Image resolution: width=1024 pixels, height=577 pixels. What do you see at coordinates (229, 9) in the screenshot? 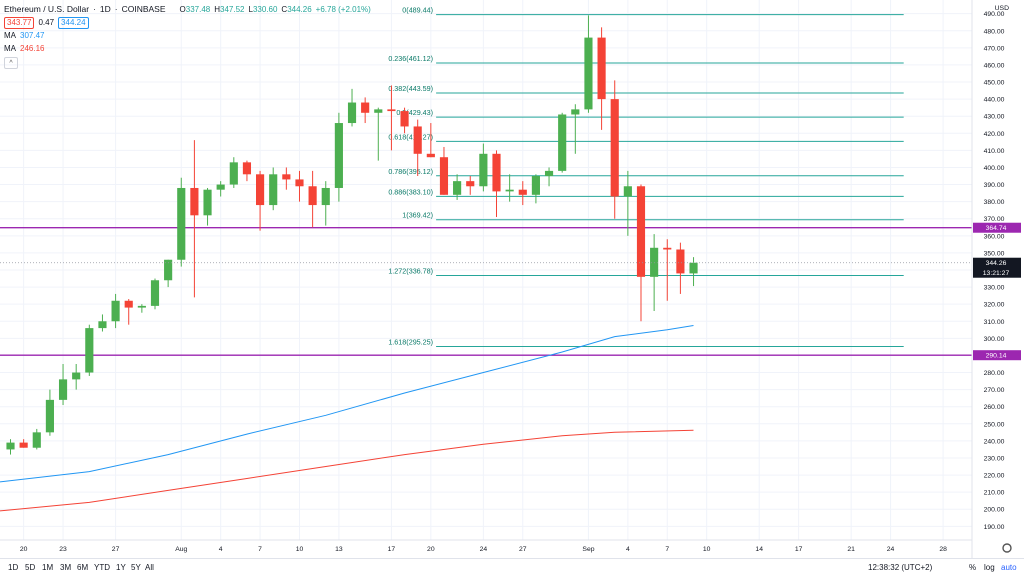
I see `ohlc-high: H347.52` at bounding box center [229, 9].